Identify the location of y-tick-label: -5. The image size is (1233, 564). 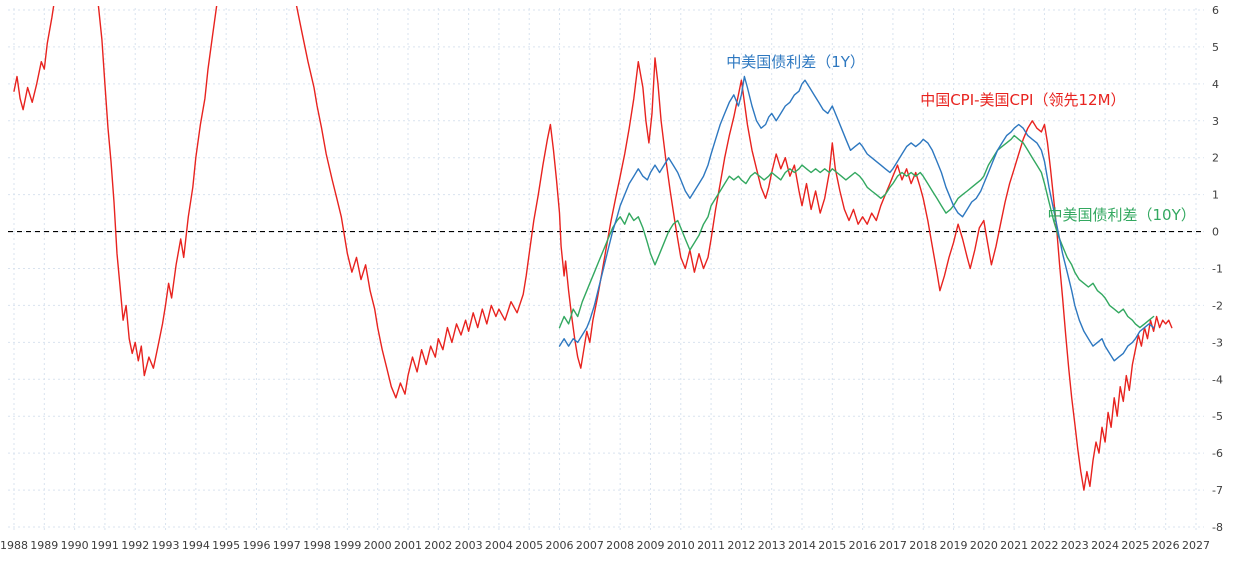
(1217, 416).